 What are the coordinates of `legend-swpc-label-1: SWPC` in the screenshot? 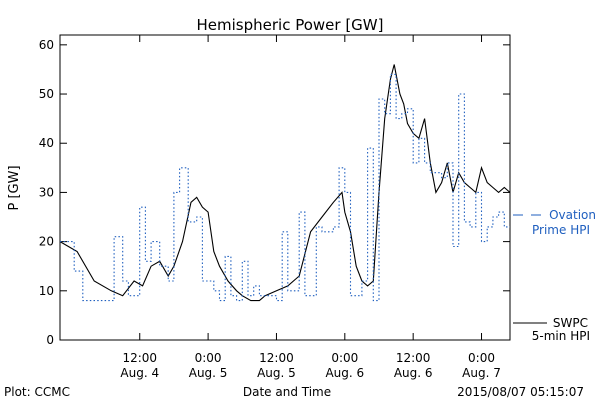 It's located at (570, 323).